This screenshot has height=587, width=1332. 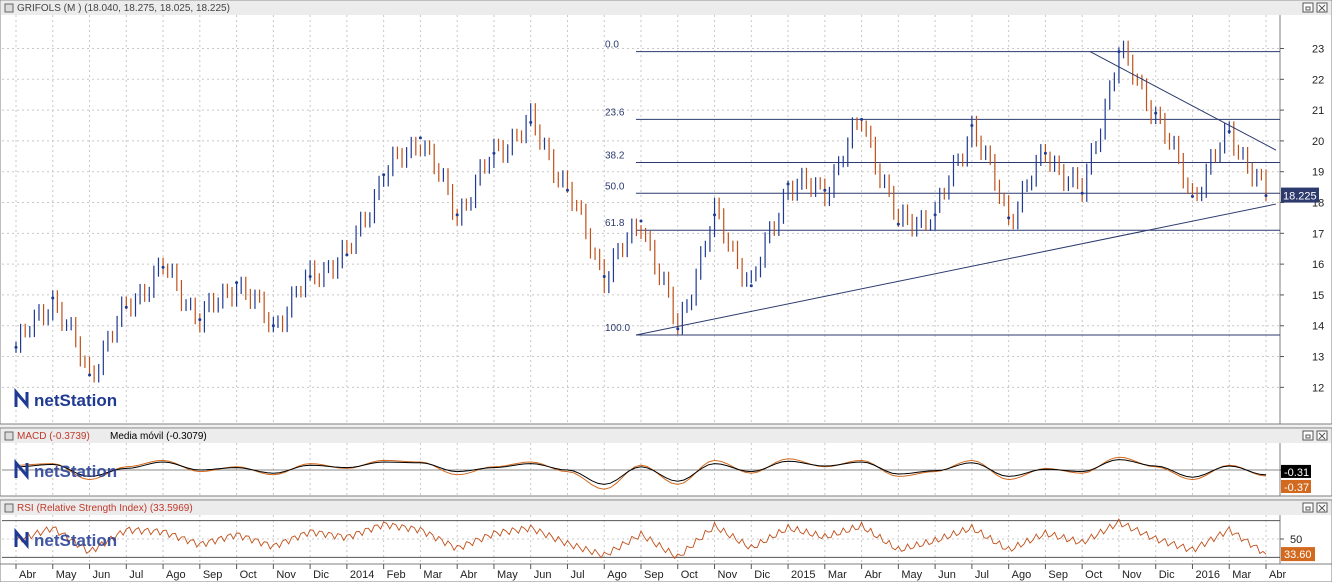 What do you see at coordinates (75, 400) in the screenshot?
I see `watermark-netstation: netStation` at bounding box center [75, 400].